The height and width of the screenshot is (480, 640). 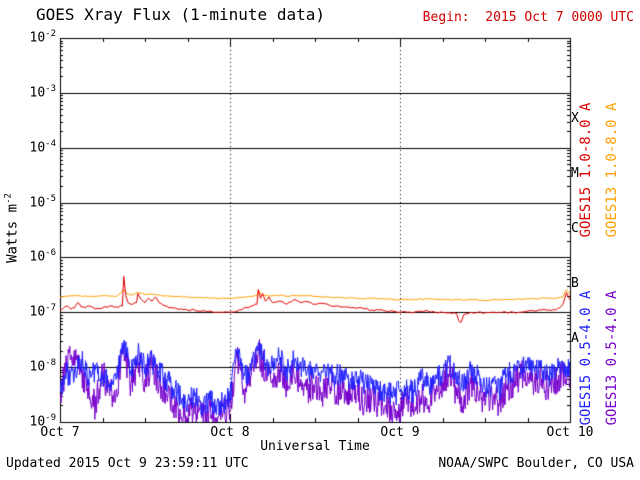 What do you see at coordinates (43, 201) in the screenshot?
I see `y-tick-label: 10⁻⁵` at bounding box center [43, 201].